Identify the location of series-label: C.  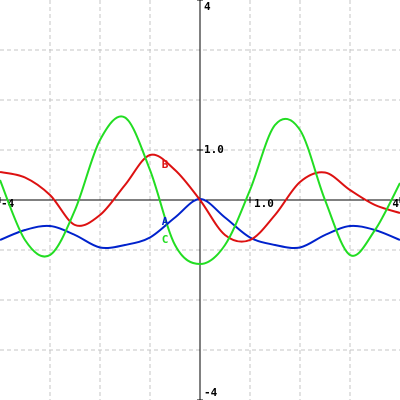
(165, 239).